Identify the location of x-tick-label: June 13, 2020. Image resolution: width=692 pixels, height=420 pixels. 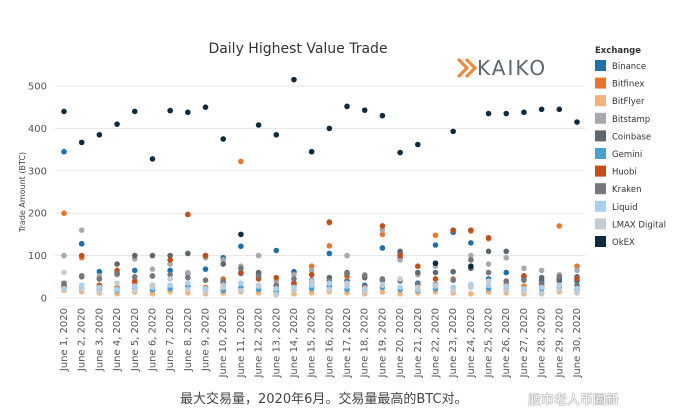
(276, 343).